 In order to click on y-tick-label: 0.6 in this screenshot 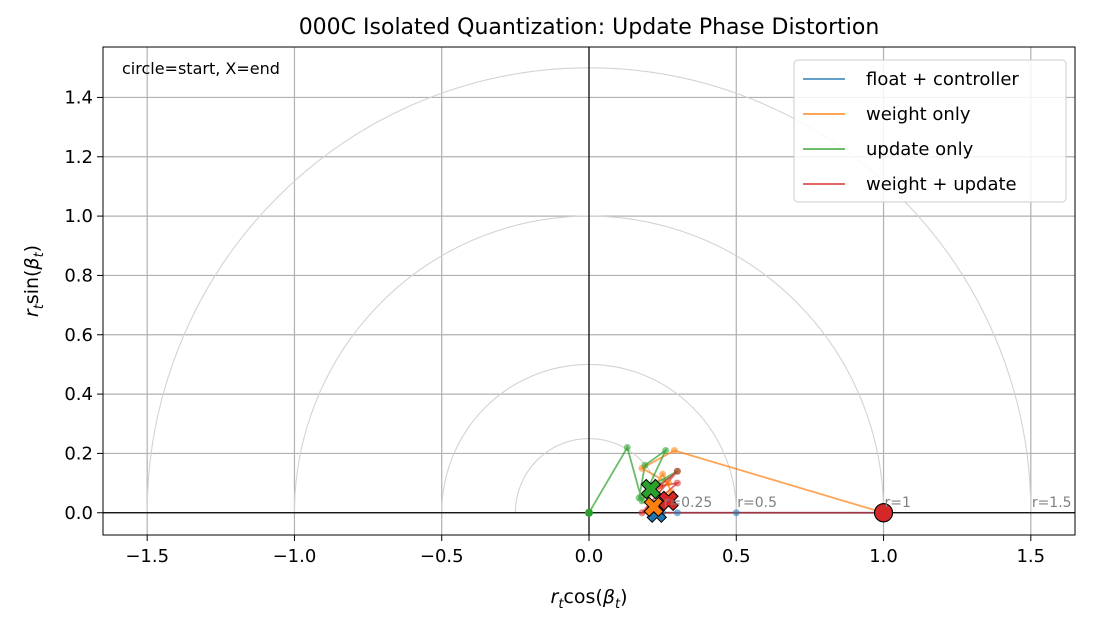, I will do `click(78, 335)`.